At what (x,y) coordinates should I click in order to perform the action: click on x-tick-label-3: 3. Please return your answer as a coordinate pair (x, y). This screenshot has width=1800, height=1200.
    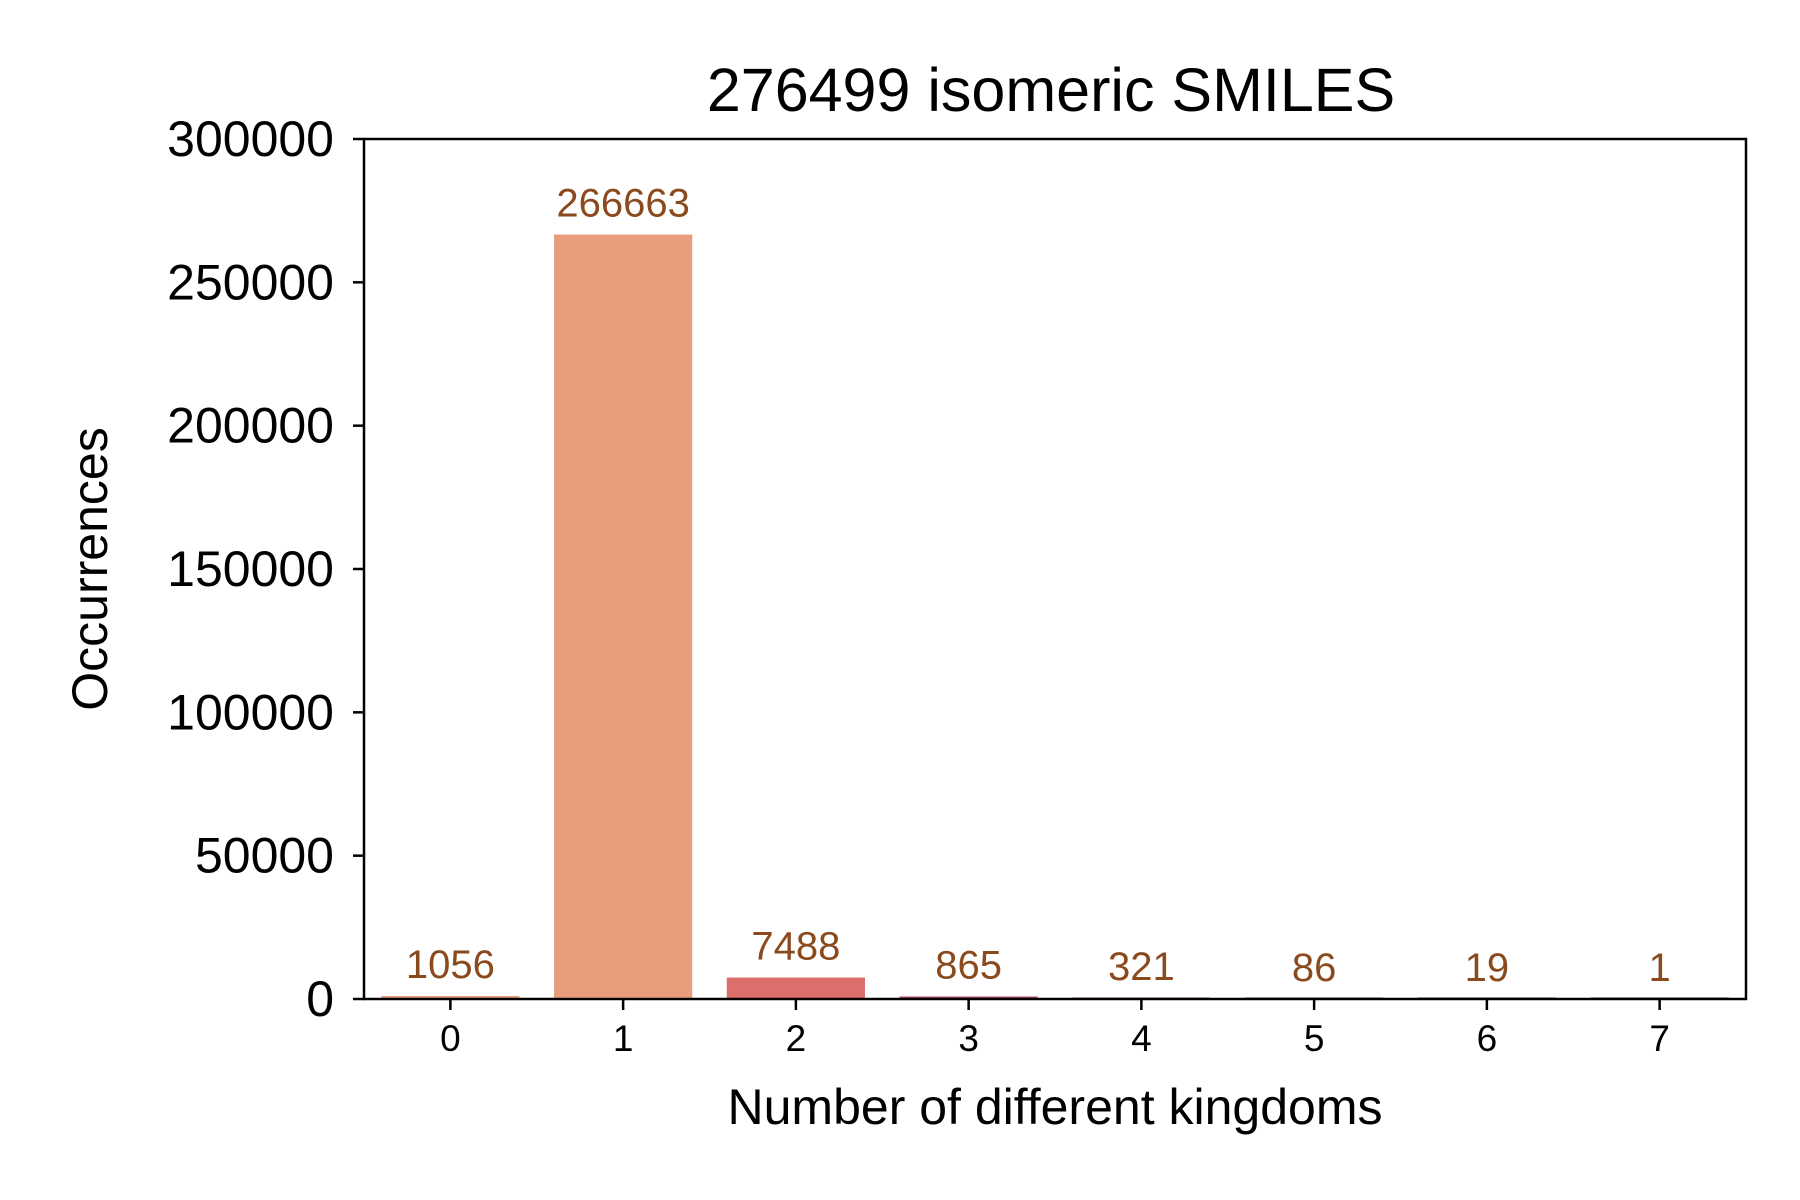
    Looking at the image, I should click on (968, 1038).